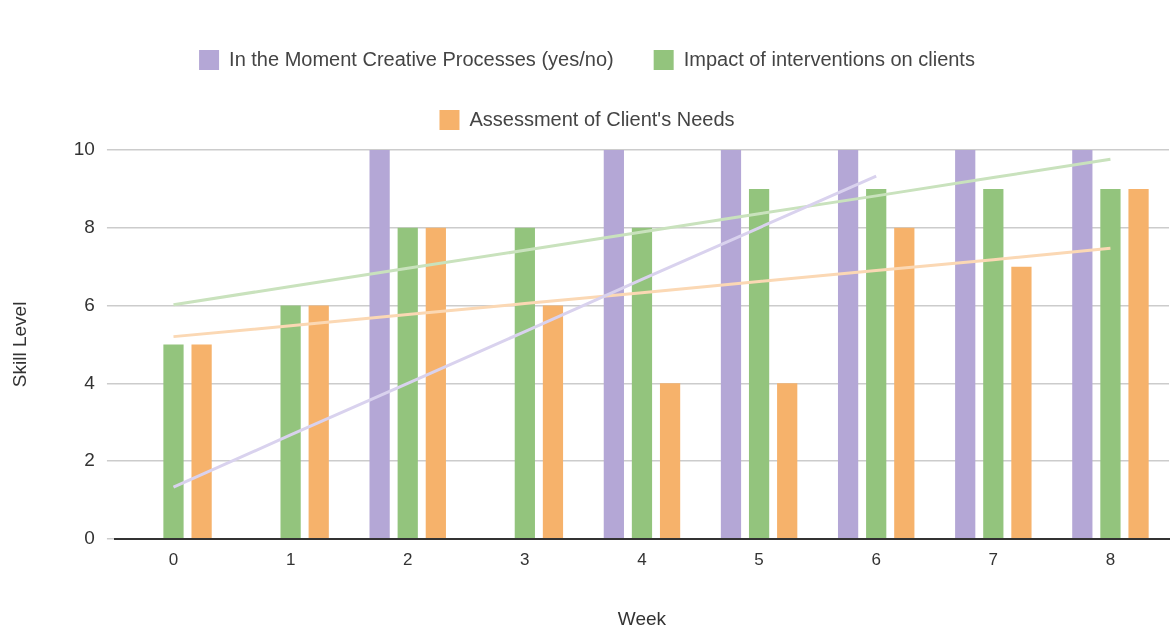 This screenshot has width=1171, height=640. I want to click on y-tick-label: 4, so click(90, 382).